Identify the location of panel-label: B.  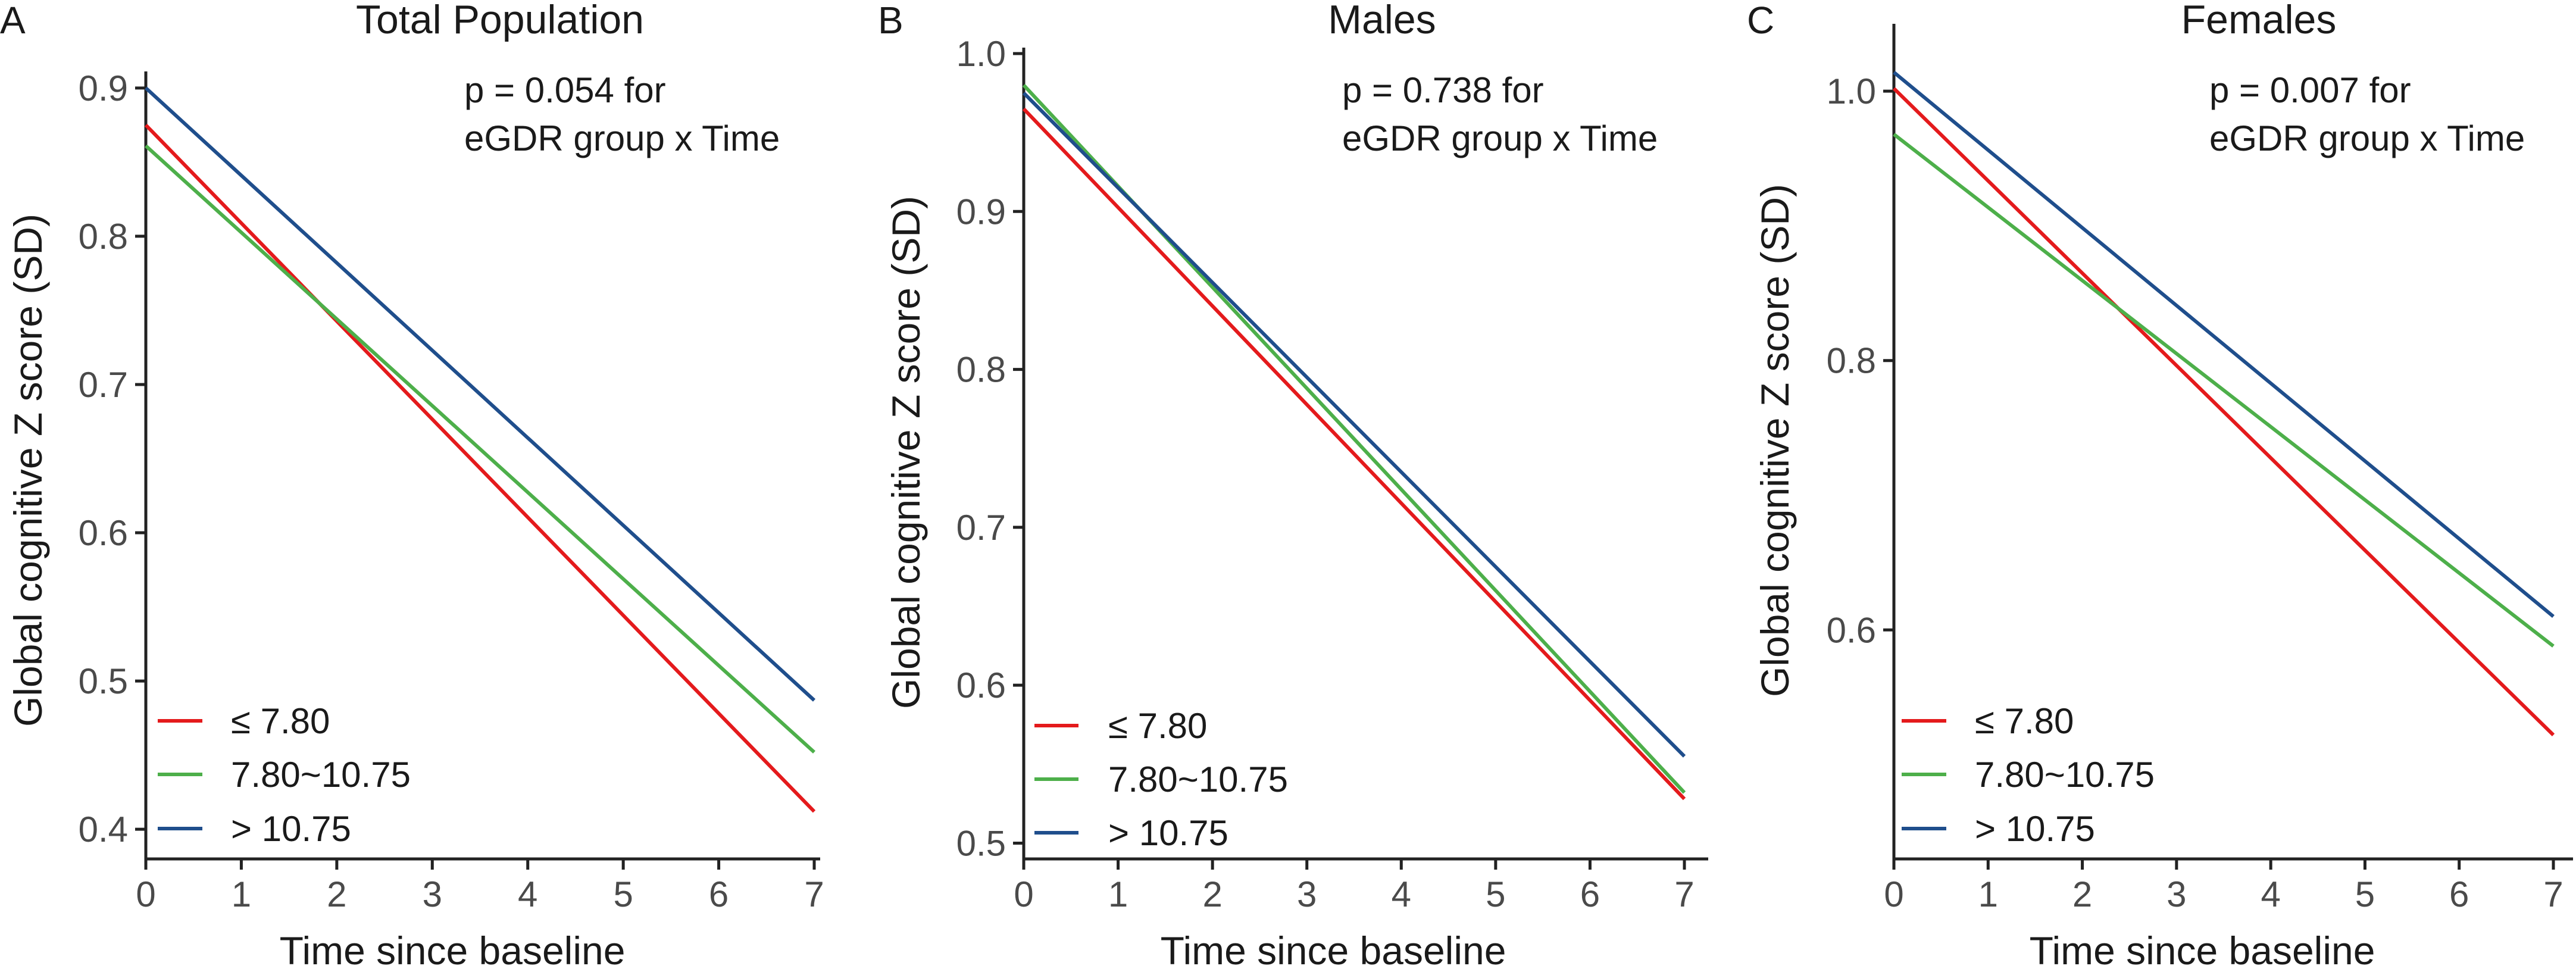
(891, 21).